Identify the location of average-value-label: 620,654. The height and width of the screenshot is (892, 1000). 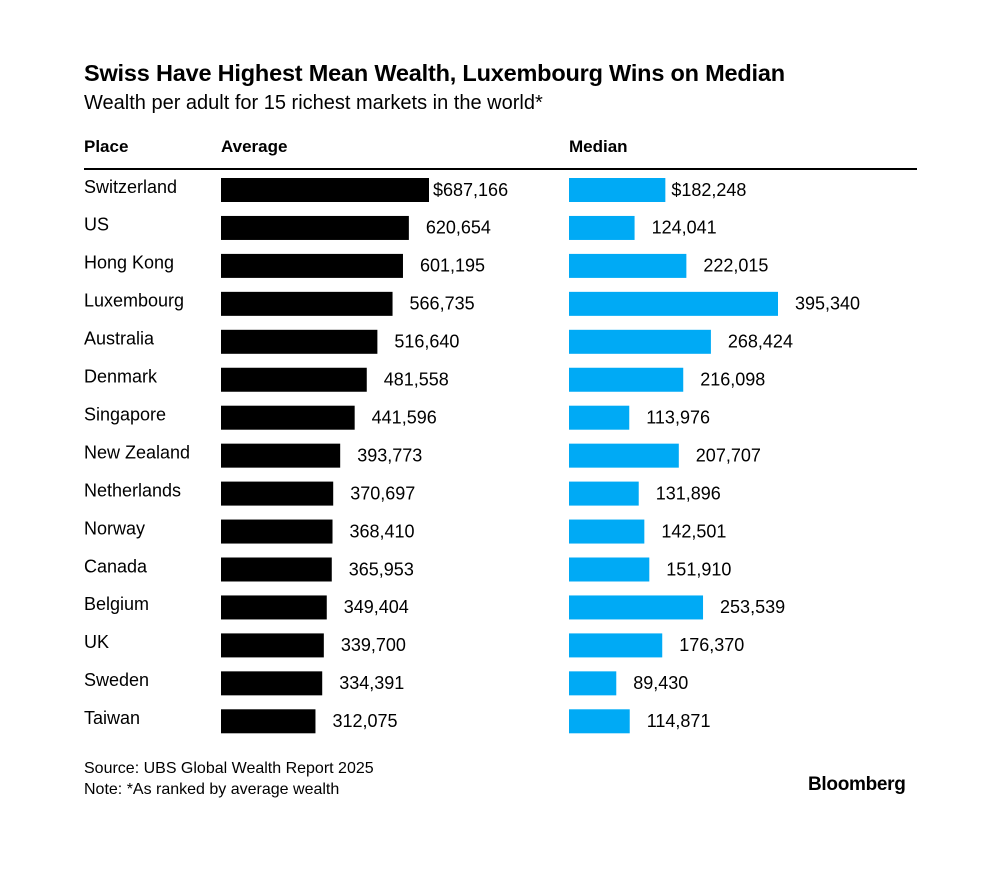
(458, 228).